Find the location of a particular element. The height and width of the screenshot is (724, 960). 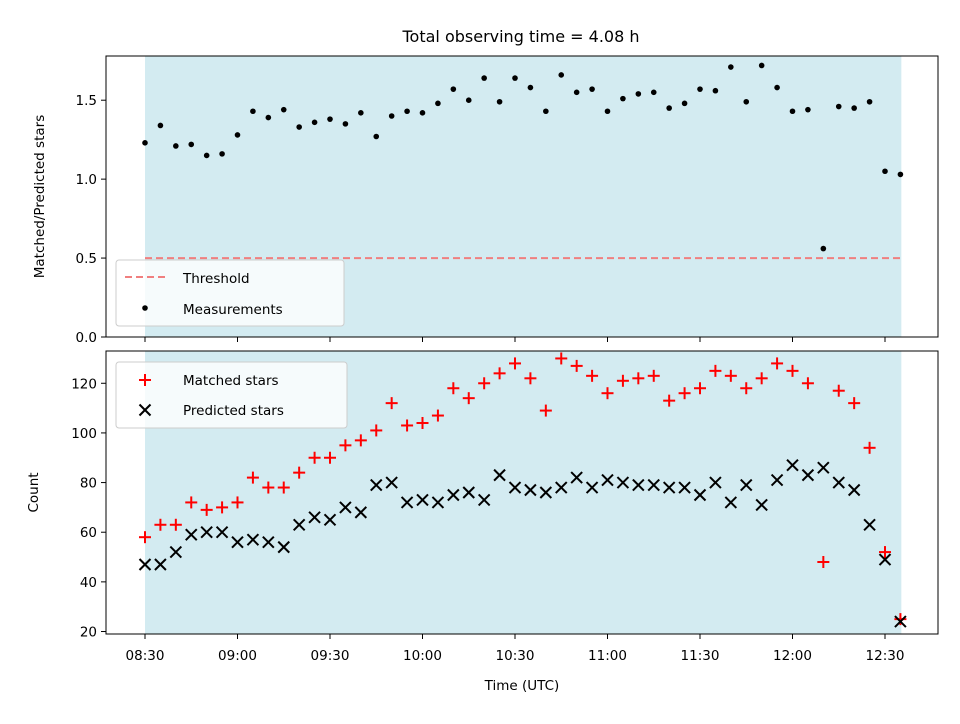

count-legend-box is located at coordinates (231, 395).